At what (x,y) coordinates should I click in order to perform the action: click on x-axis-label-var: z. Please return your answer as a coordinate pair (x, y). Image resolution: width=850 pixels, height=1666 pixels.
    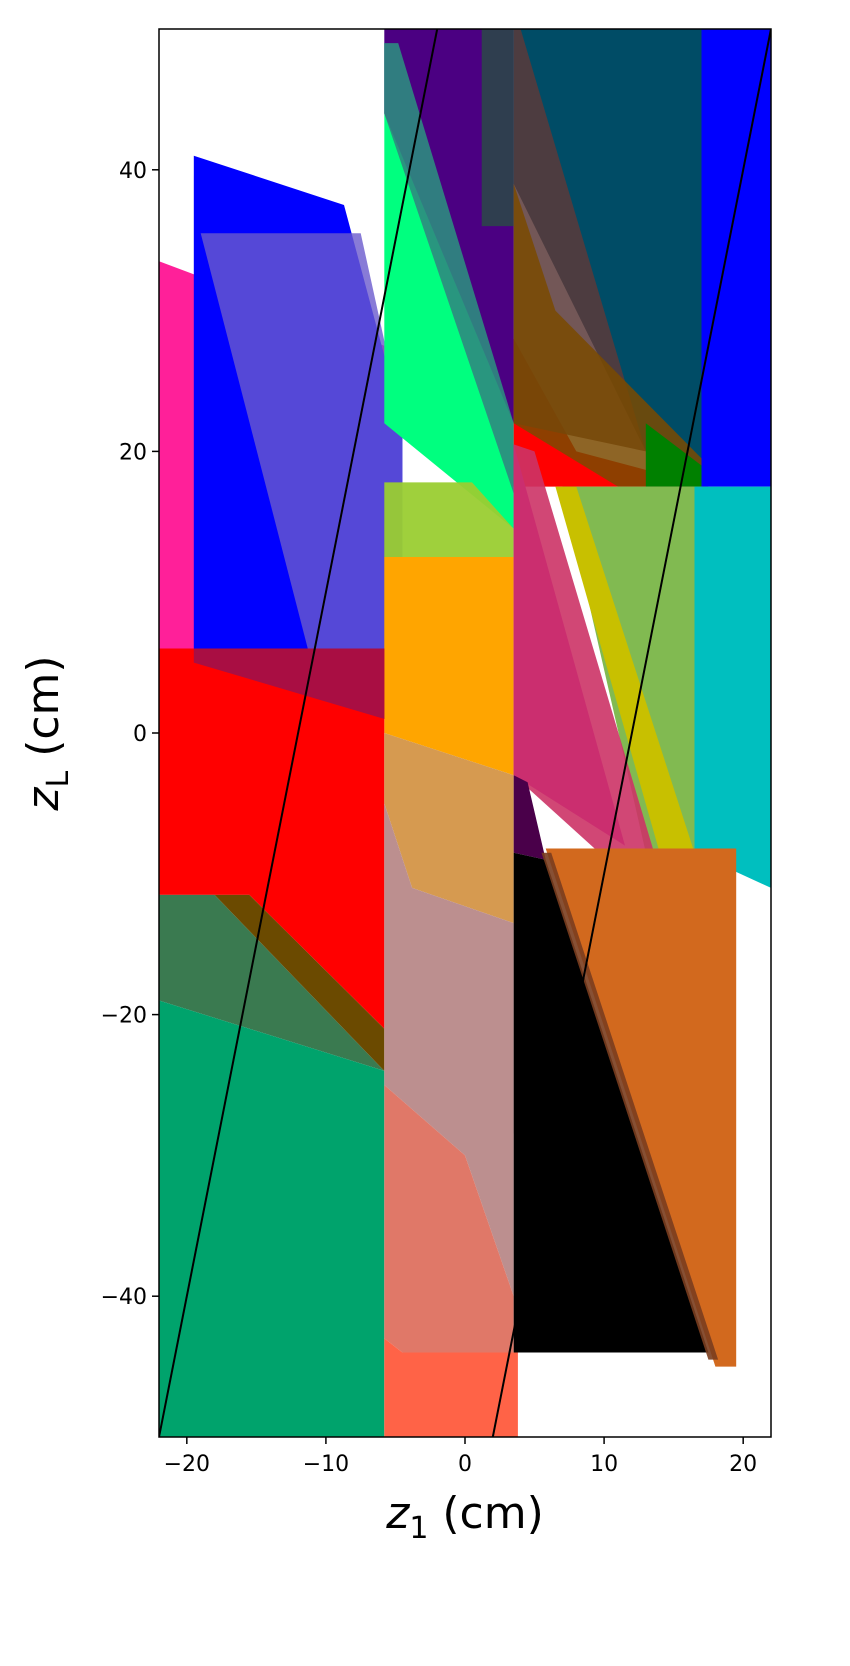
    Looking at the image, I should click on (397, 1513).